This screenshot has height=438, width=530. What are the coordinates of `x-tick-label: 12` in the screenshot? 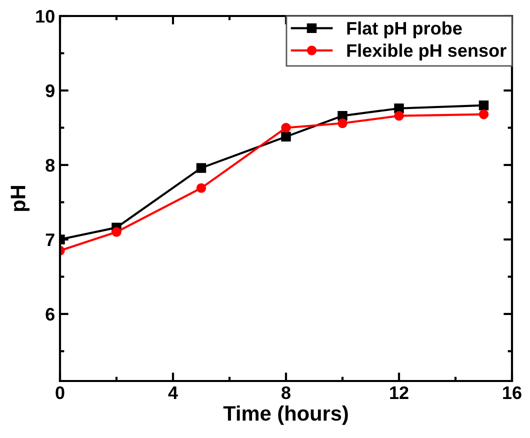 It's located at (399, 392).